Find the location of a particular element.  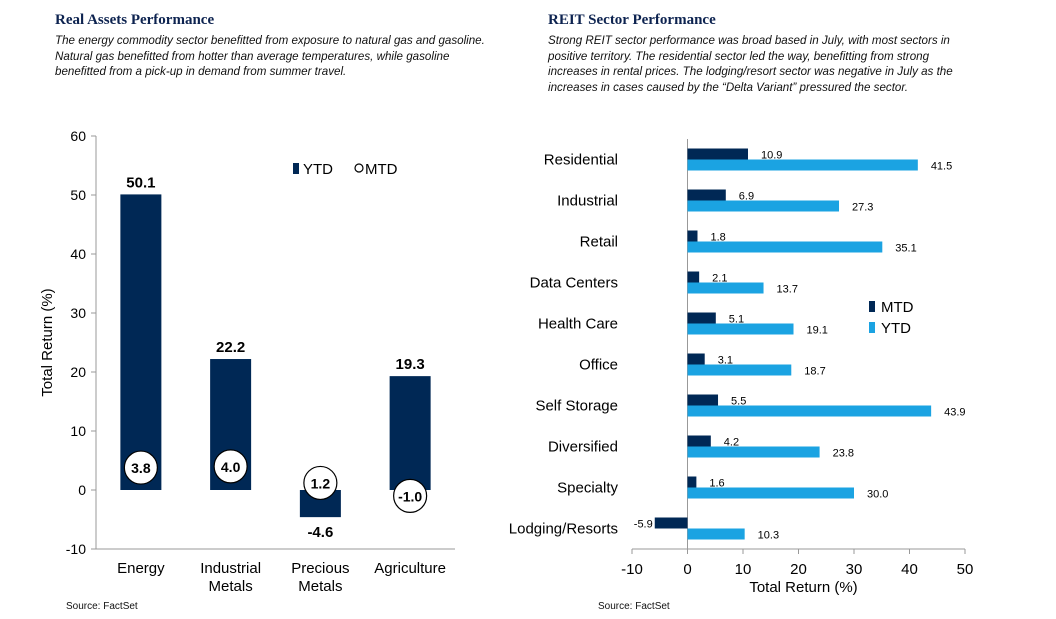

mtd-data-label: 3.1 is located at coordinates (725, 361).